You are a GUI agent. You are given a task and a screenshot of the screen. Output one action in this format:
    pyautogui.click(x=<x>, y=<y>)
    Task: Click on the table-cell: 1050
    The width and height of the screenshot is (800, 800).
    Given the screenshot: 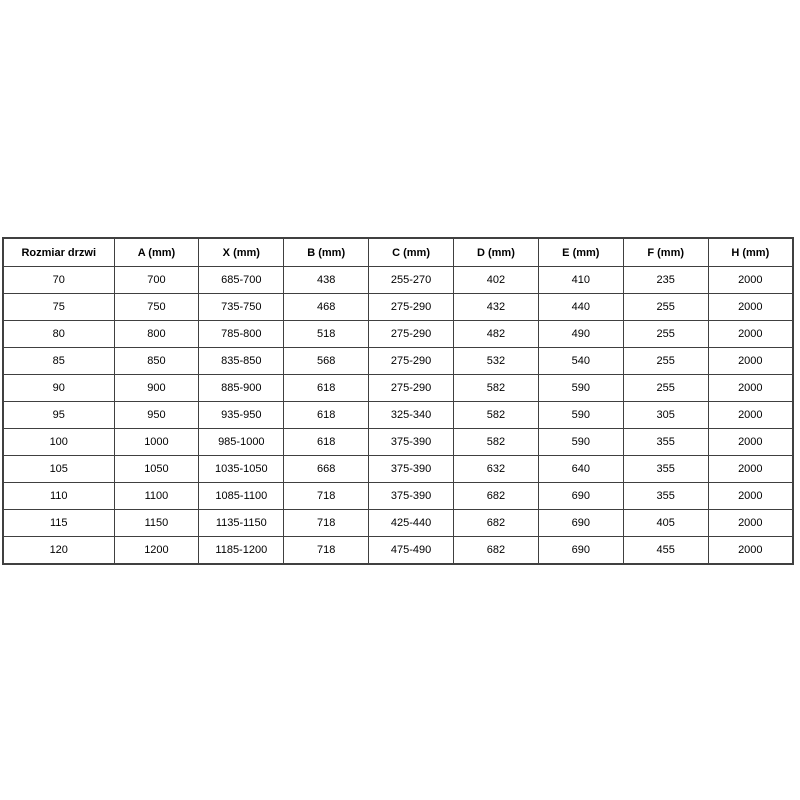 What is the action you would take?
    pyautogui.click(x=156, y=469)
    